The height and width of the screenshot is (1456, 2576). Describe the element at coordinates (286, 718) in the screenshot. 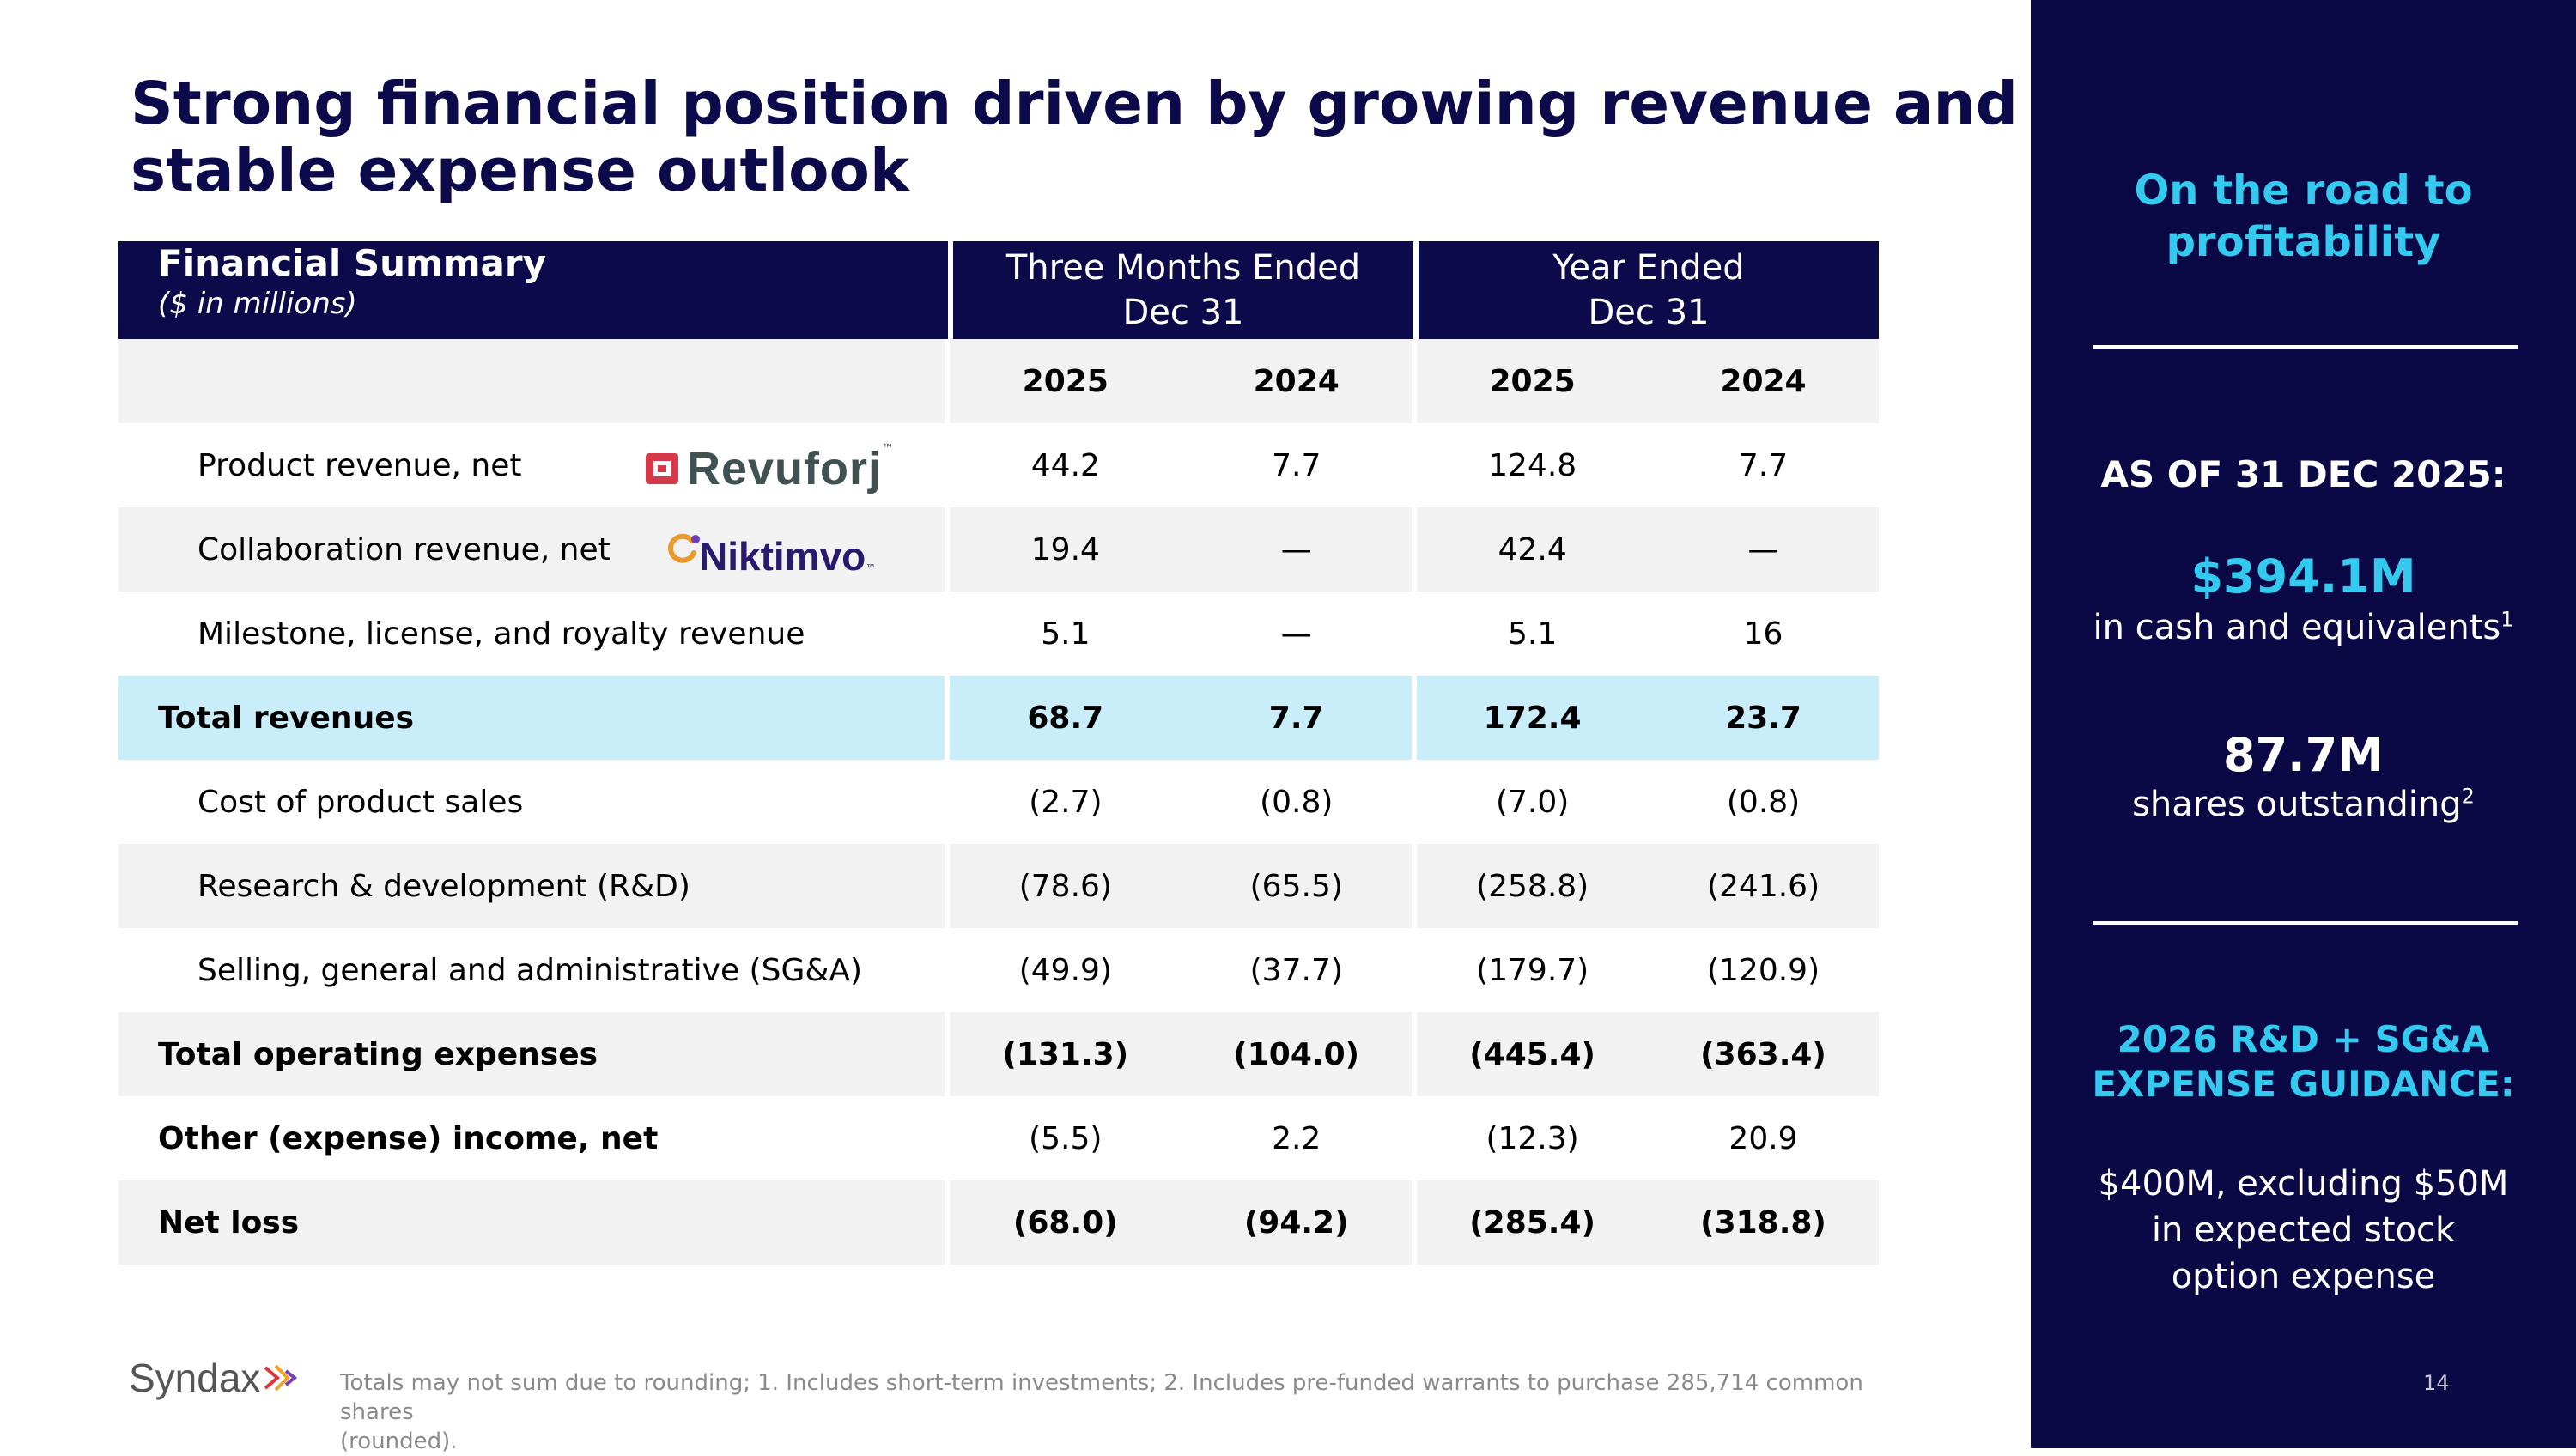

I see `row-label: Total revenues` at that location.